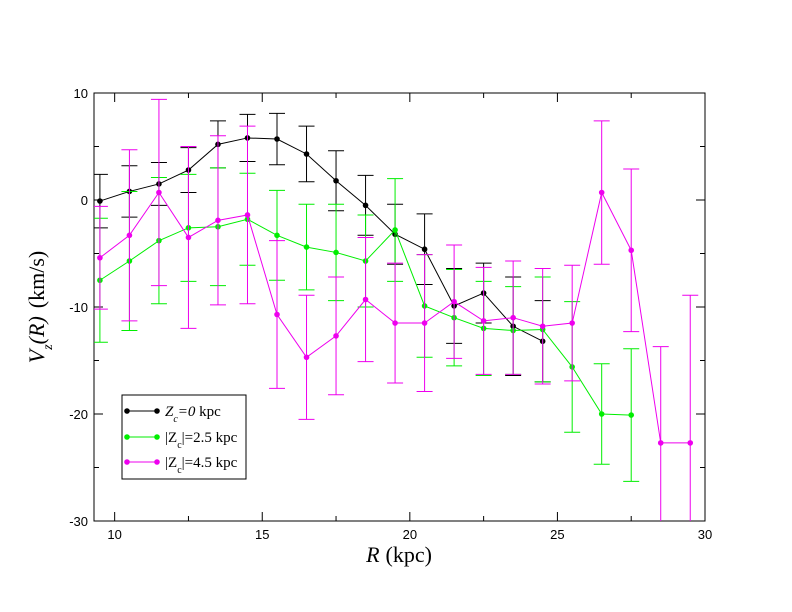 The height and width of the screenshot is (612, 792). What do you see at coordinates (78, 414) in the screenshot?
I see `y-tick-label: -20` at bounding box center [78, 414].